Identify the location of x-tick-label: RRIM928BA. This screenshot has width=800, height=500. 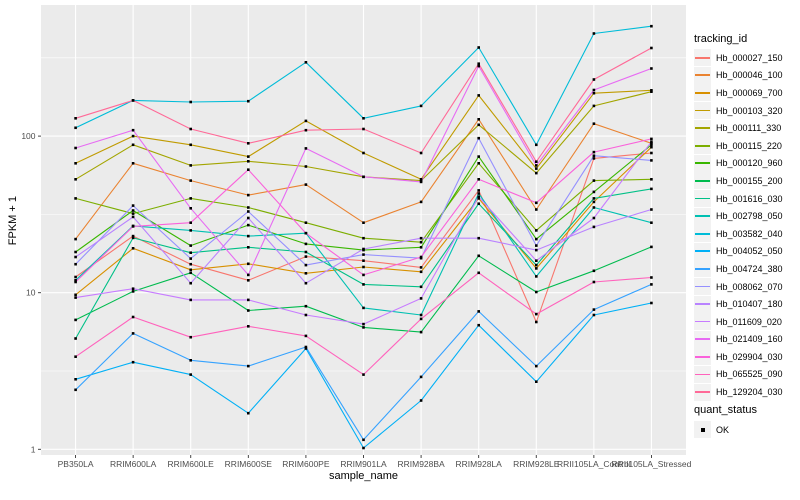
(421, 464).